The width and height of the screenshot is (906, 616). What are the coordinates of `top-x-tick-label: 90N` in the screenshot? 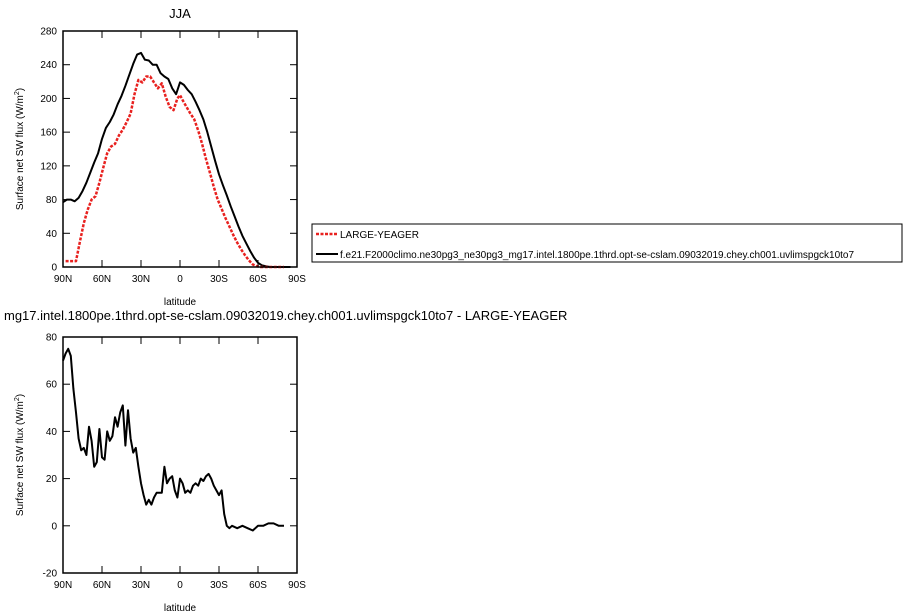 It's located at (63, 279).